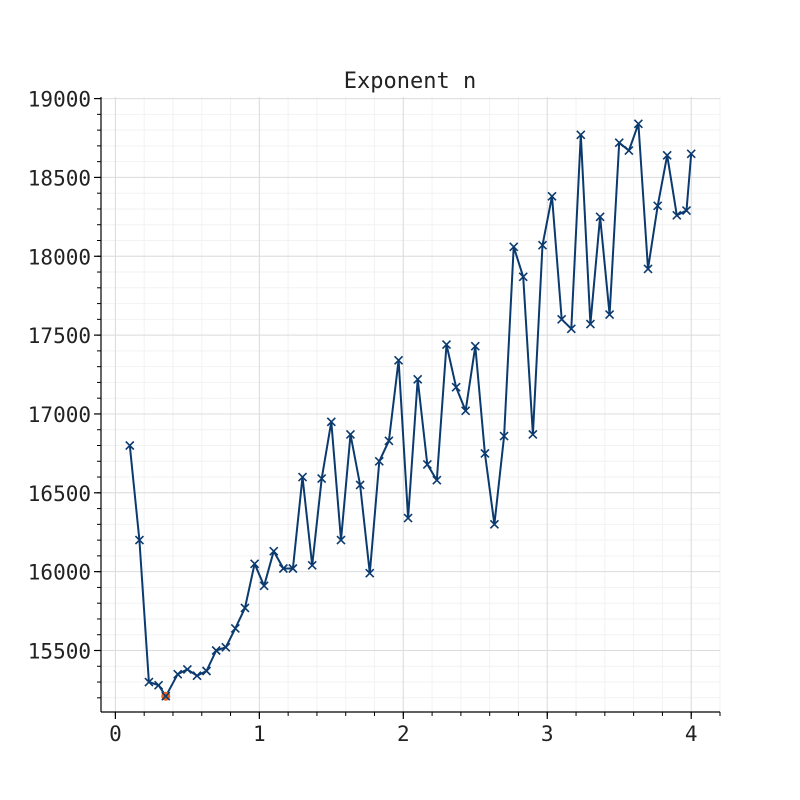 This screenshot has width=800, height=800. Describe the element at coordinates (547, 734) in the screenshot. I see `x-tick-label: 3` at that location.